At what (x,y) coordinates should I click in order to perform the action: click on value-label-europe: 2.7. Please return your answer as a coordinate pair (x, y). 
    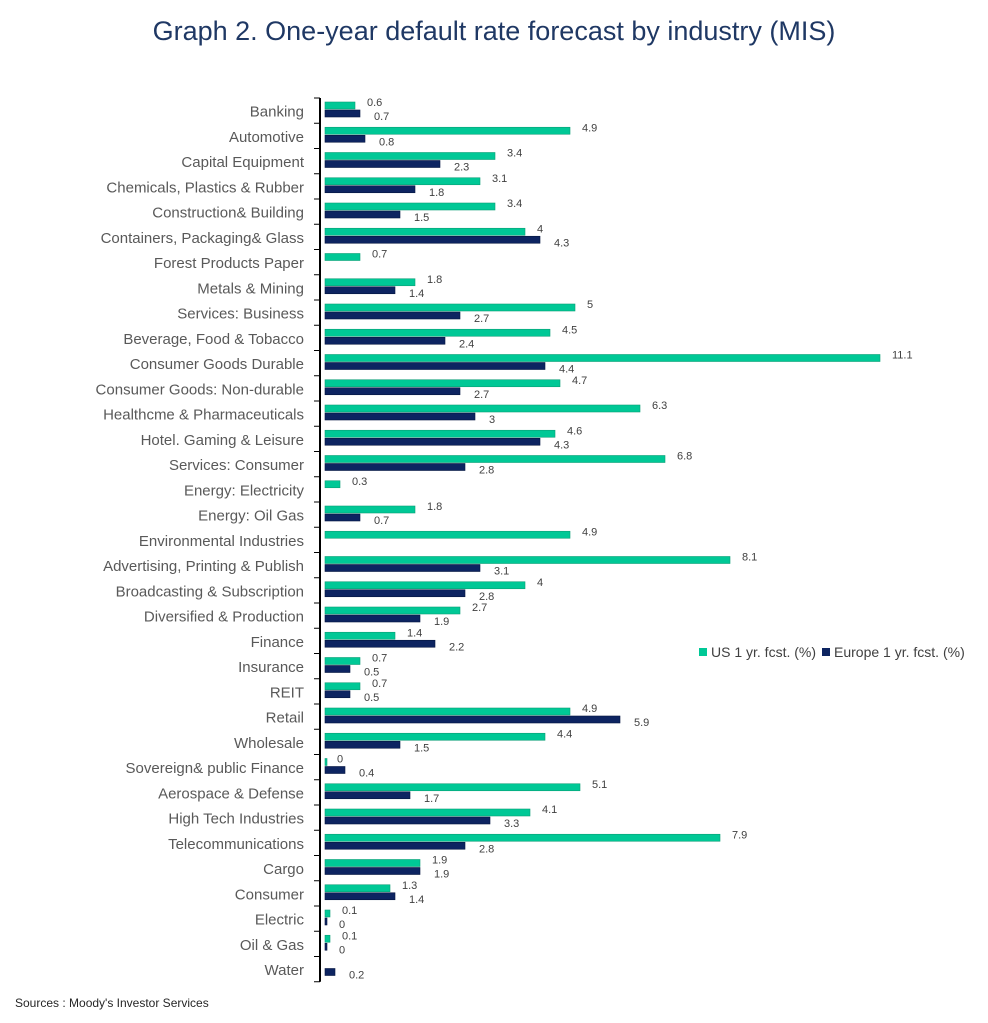
    Looking at the image, I should click on (481, 395).